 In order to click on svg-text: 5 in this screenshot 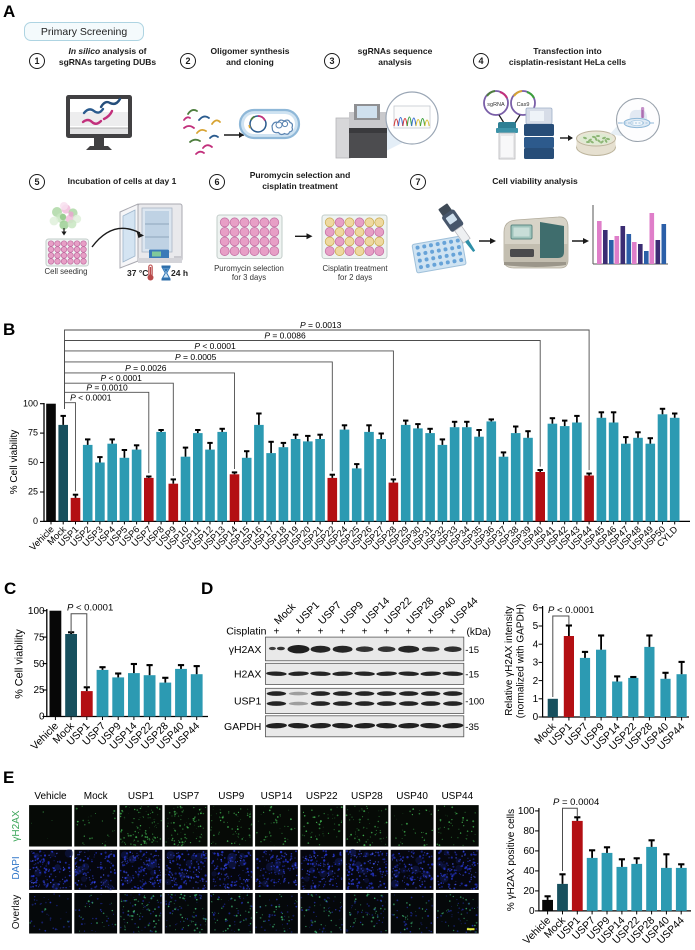, I will do `click(536, 626)`.